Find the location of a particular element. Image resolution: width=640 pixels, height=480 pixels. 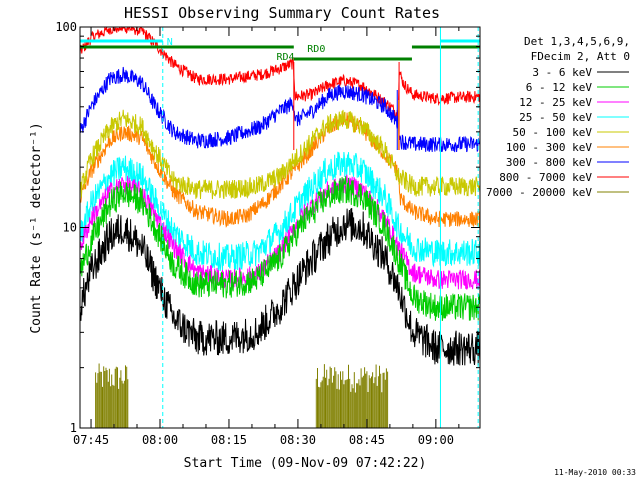

x-tick-label-0: 07:45 is located at coordinates (91, 440).